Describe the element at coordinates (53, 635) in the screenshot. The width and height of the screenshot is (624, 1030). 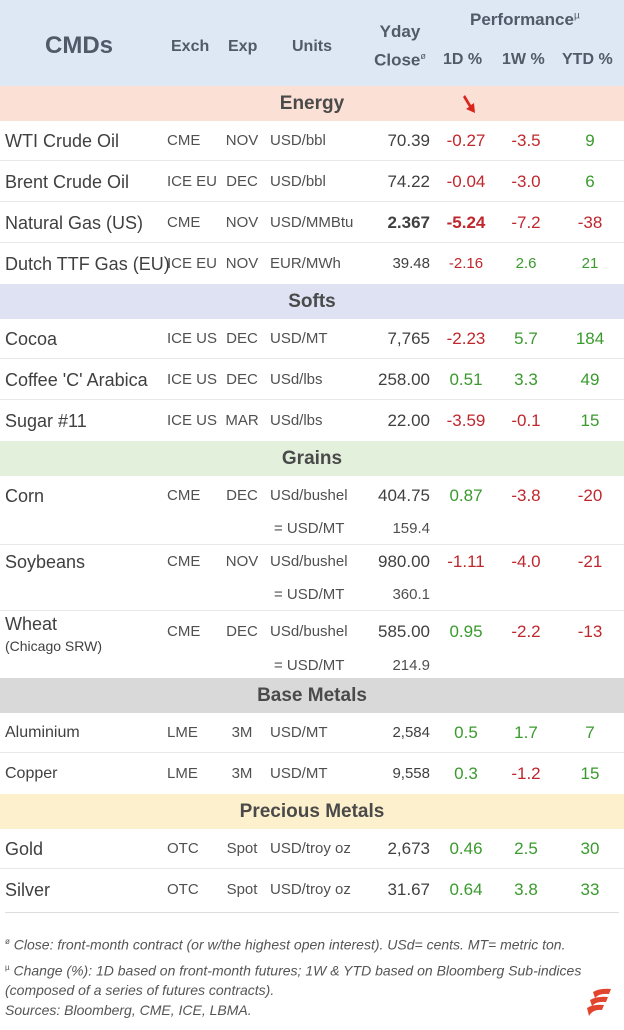
I see `commodity-name-block: Wheat (Chicago SRW)` at that location.